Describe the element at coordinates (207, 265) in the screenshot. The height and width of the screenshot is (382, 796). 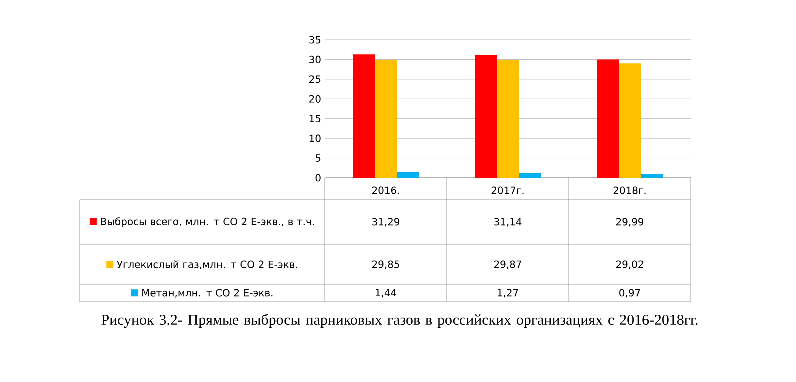
I see `legend-label: Углекислый газ,млн. т CO 2 E-экв.` at that location.